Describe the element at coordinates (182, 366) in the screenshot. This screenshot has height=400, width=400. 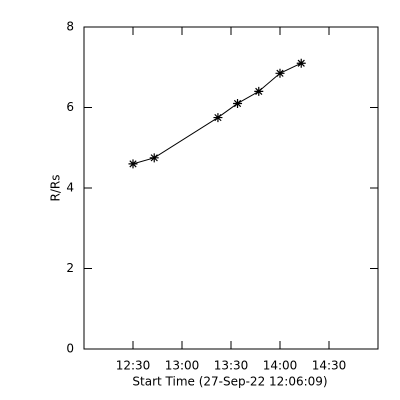
I see `x-tick-label: 13:00` at that location.